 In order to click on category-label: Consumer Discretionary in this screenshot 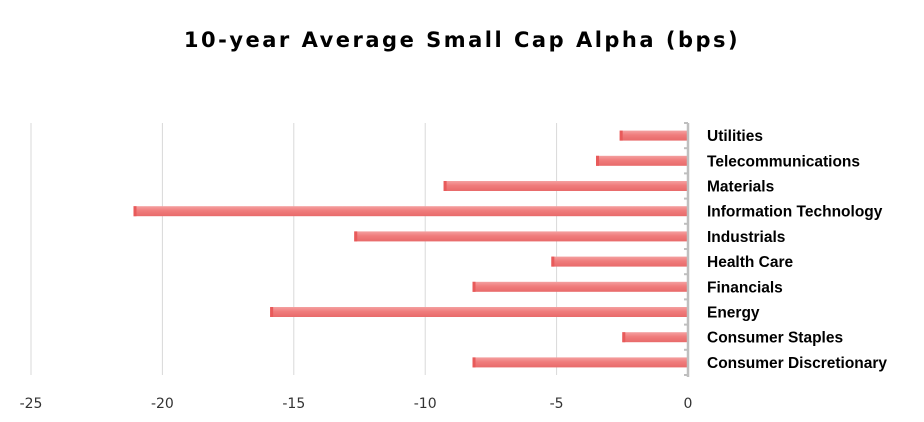, I will do `click(797, 363)`.